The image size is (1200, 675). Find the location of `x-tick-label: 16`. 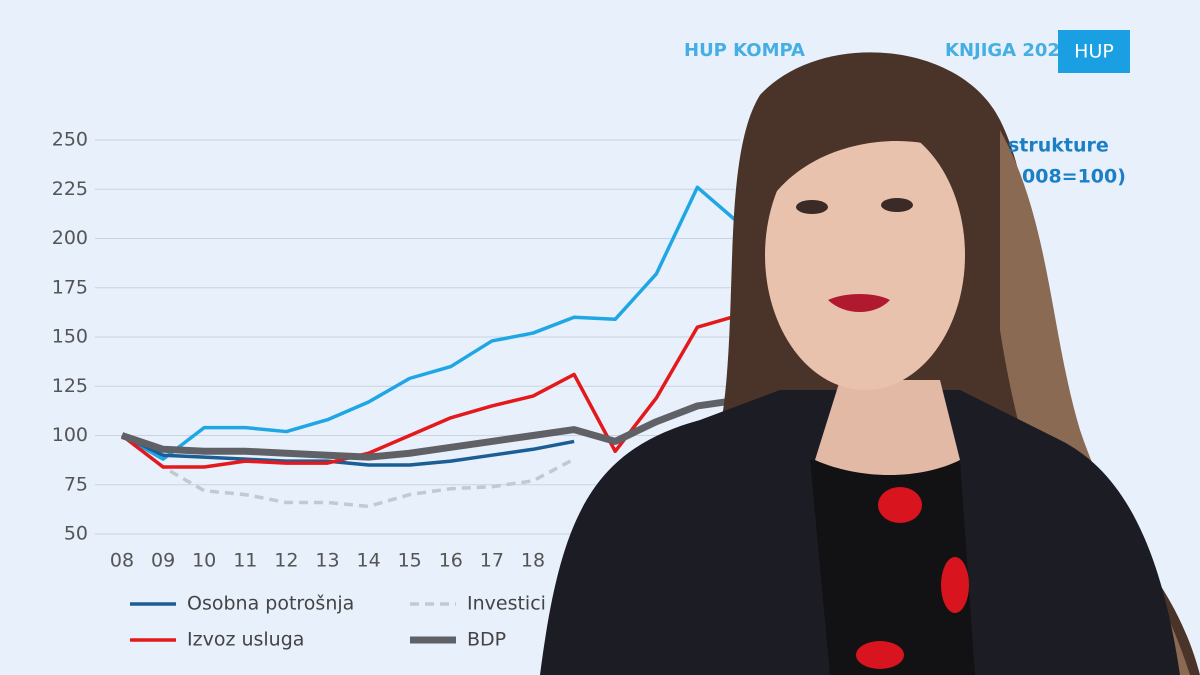

x-tick-label: 16 is located at coordinates (451, 561).